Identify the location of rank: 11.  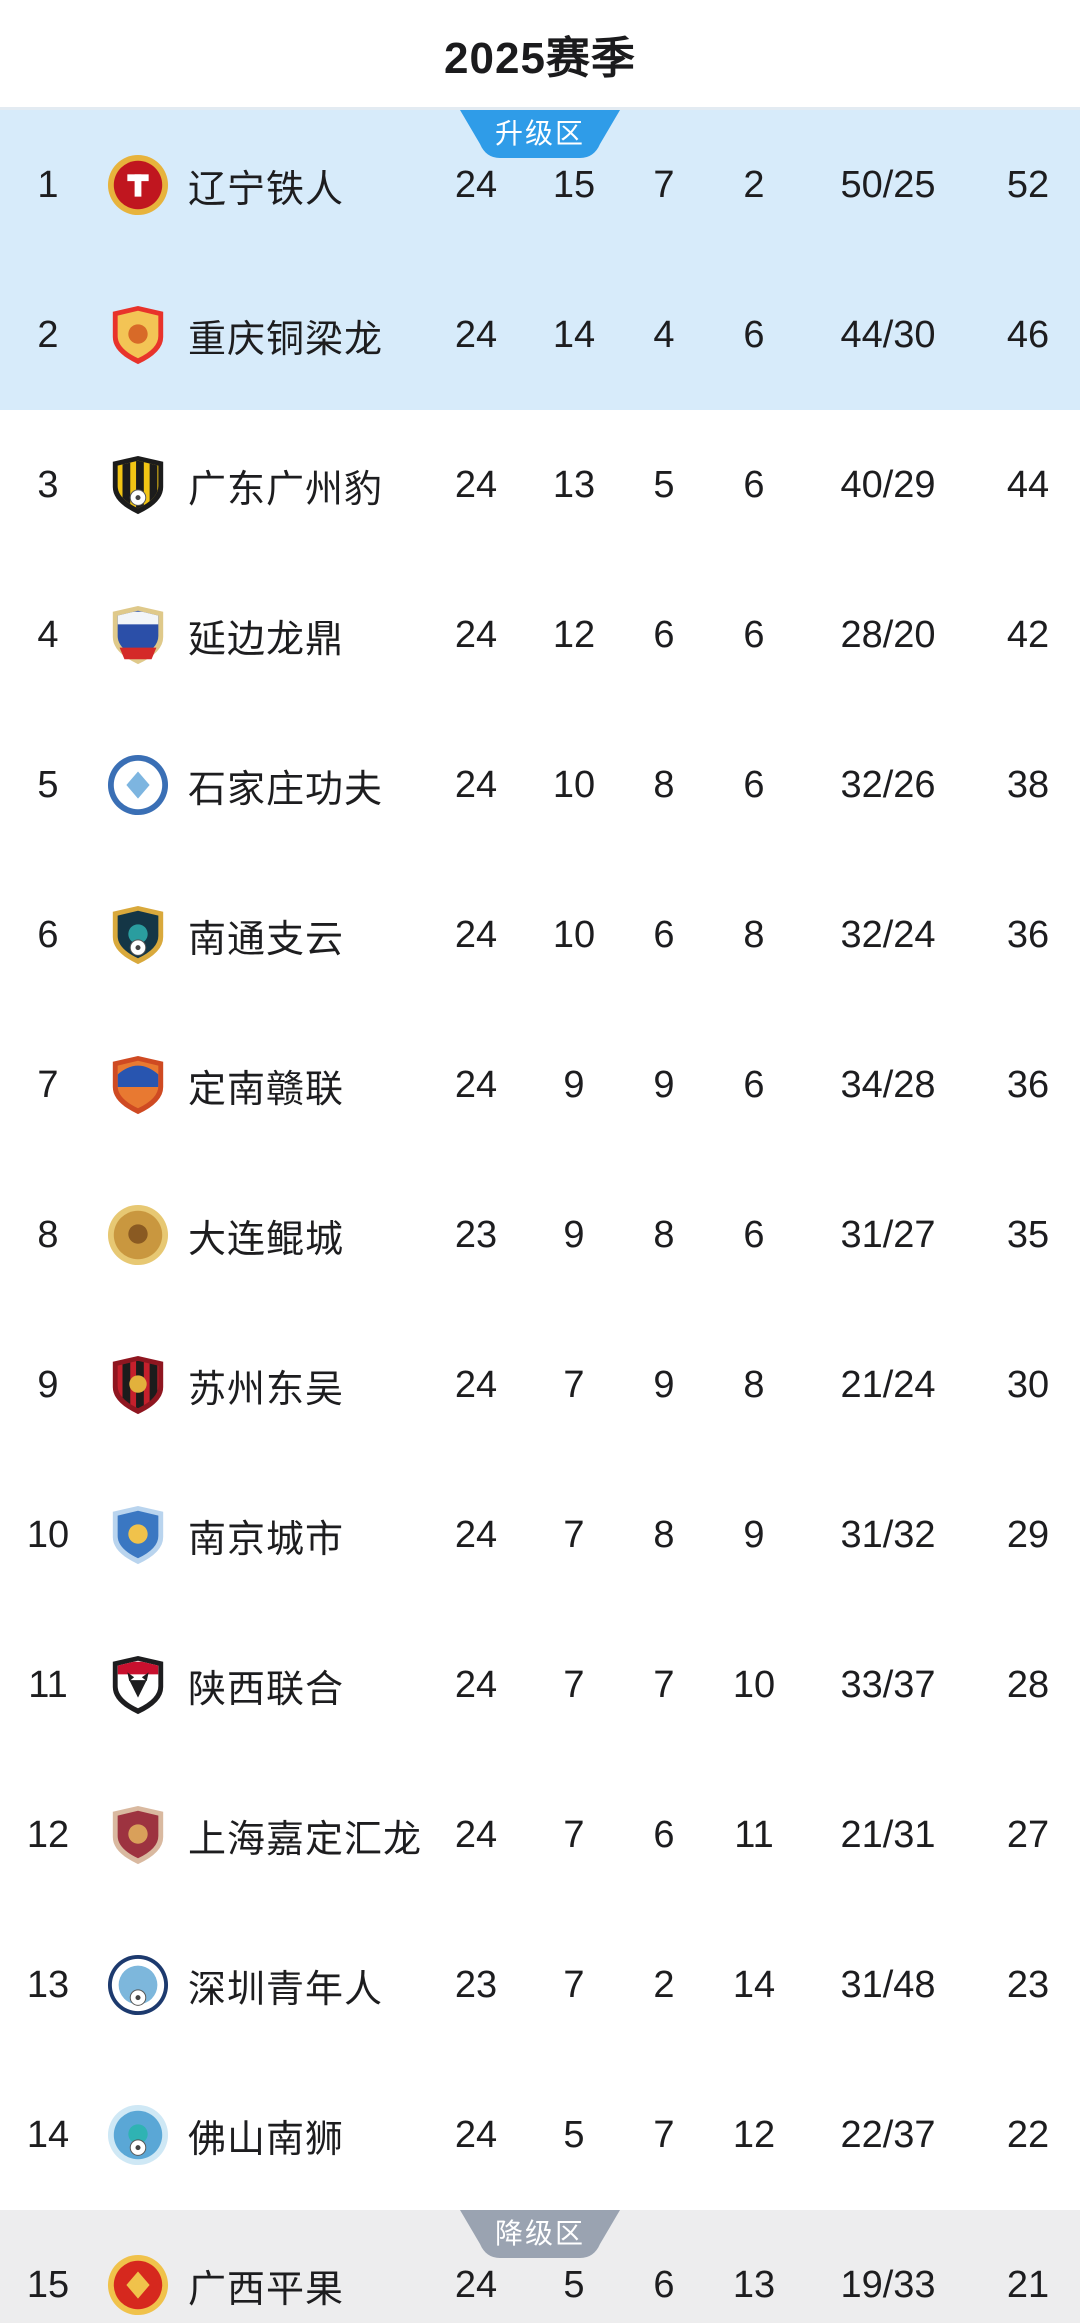
(48, 1685).